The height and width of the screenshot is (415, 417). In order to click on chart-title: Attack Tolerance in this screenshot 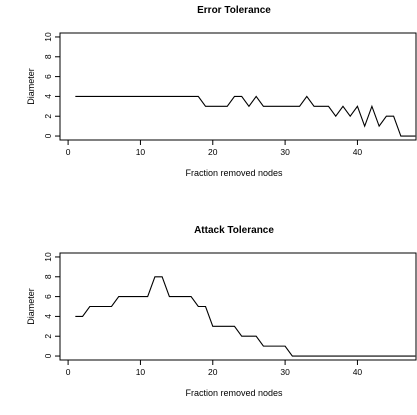, I will do `click(234, 230)`.